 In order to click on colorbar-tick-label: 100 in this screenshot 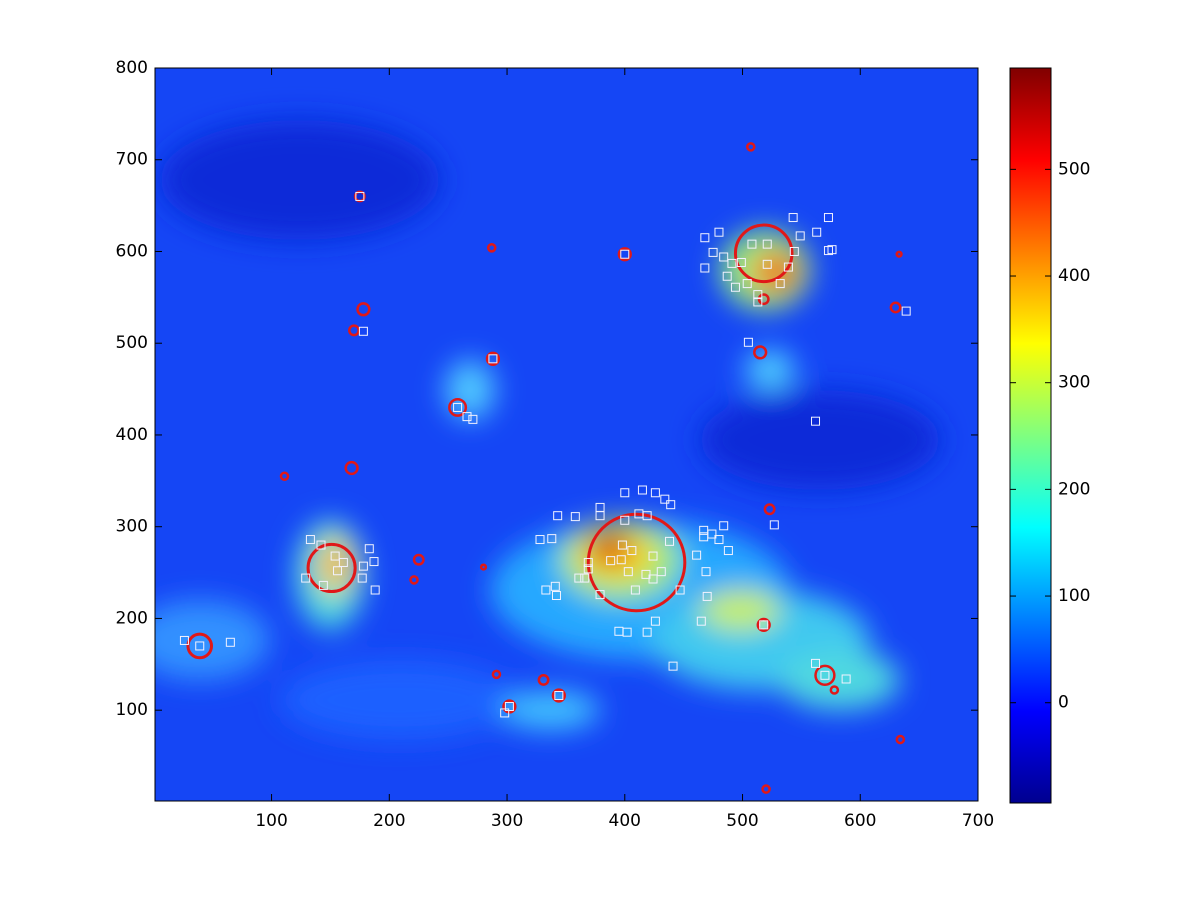, I will do `click(1074, 596)`.